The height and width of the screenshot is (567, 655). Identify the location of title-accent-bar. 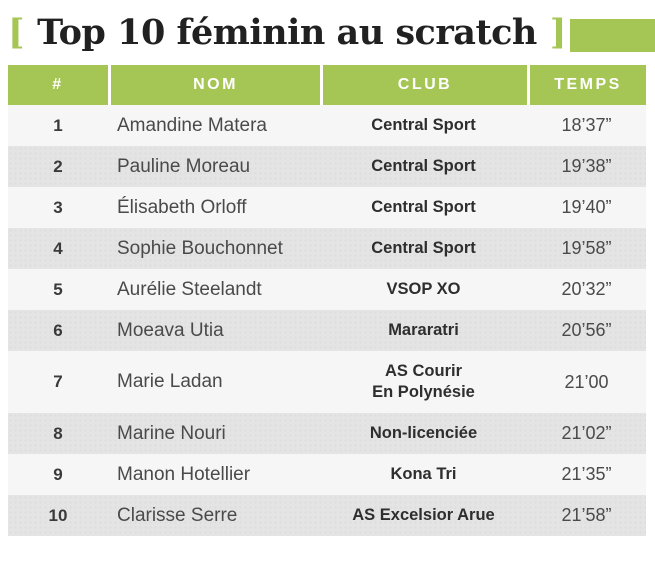
(612, 35).